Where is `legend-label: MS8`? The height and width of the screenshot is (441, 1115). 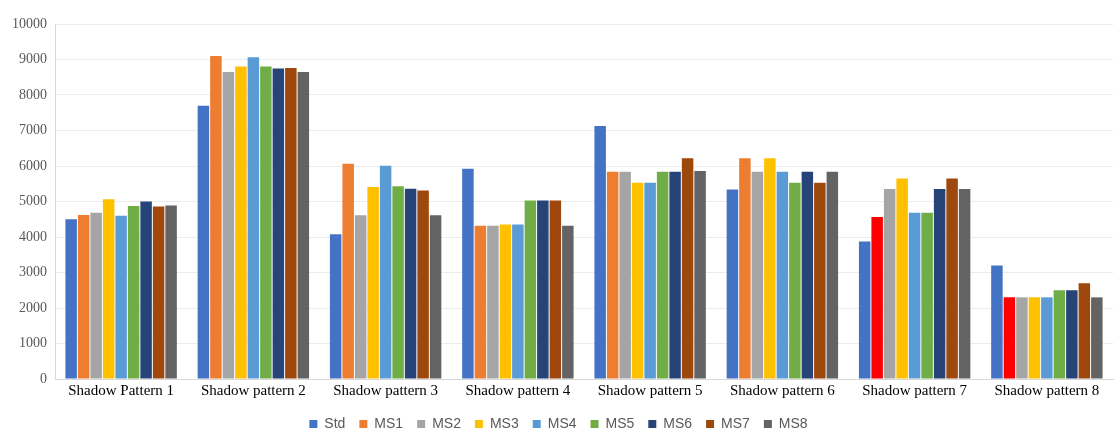
legend-label: MS8 is located at coordinates (793, 422).